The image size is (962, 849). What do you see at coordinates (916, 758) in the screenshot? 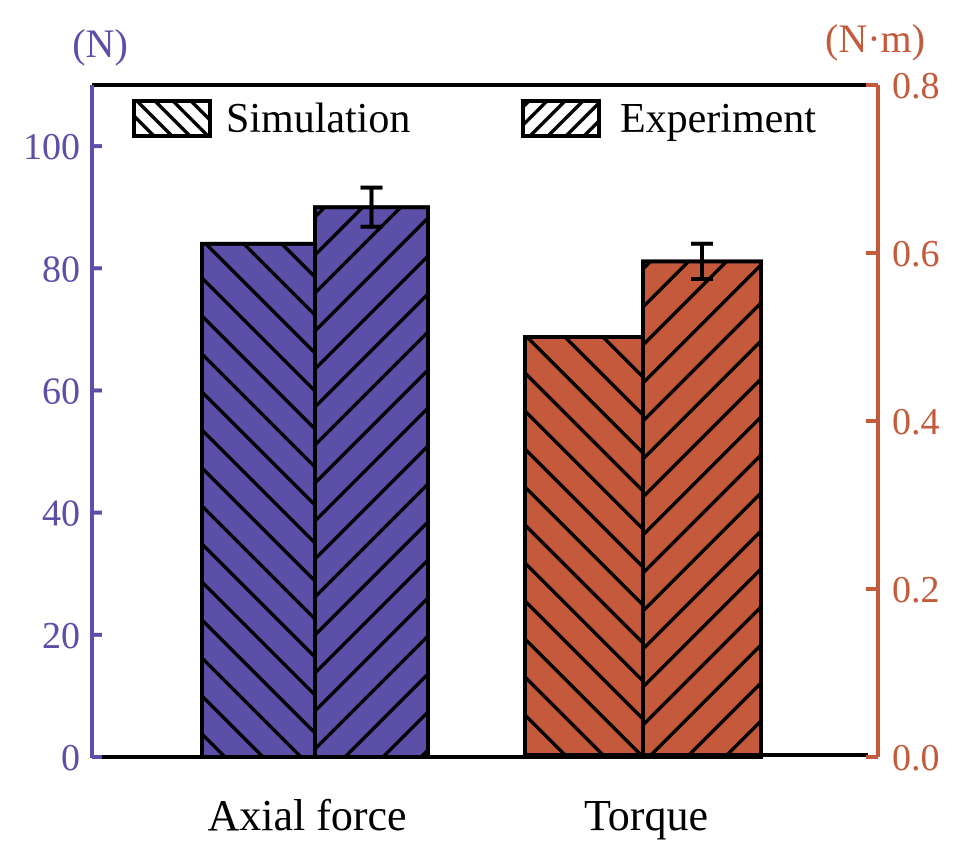
I see `right-axis-tick-label: 0.0` at bounding box center [916, 758].